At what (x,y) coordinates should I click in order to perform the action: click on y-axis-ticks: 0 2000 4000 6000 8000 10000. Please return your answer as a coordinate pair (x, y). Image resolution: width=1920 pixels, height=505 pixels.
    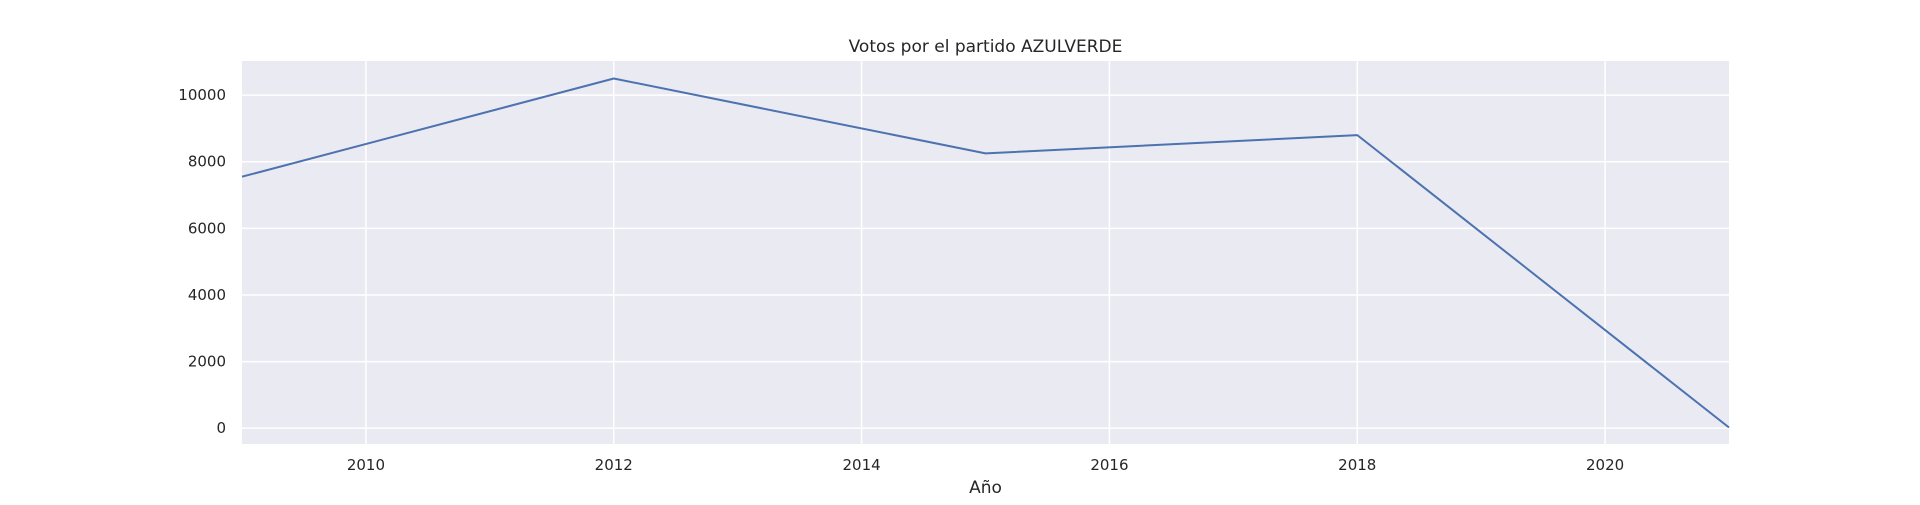
    Looking at the image, I should click on (202, 261).